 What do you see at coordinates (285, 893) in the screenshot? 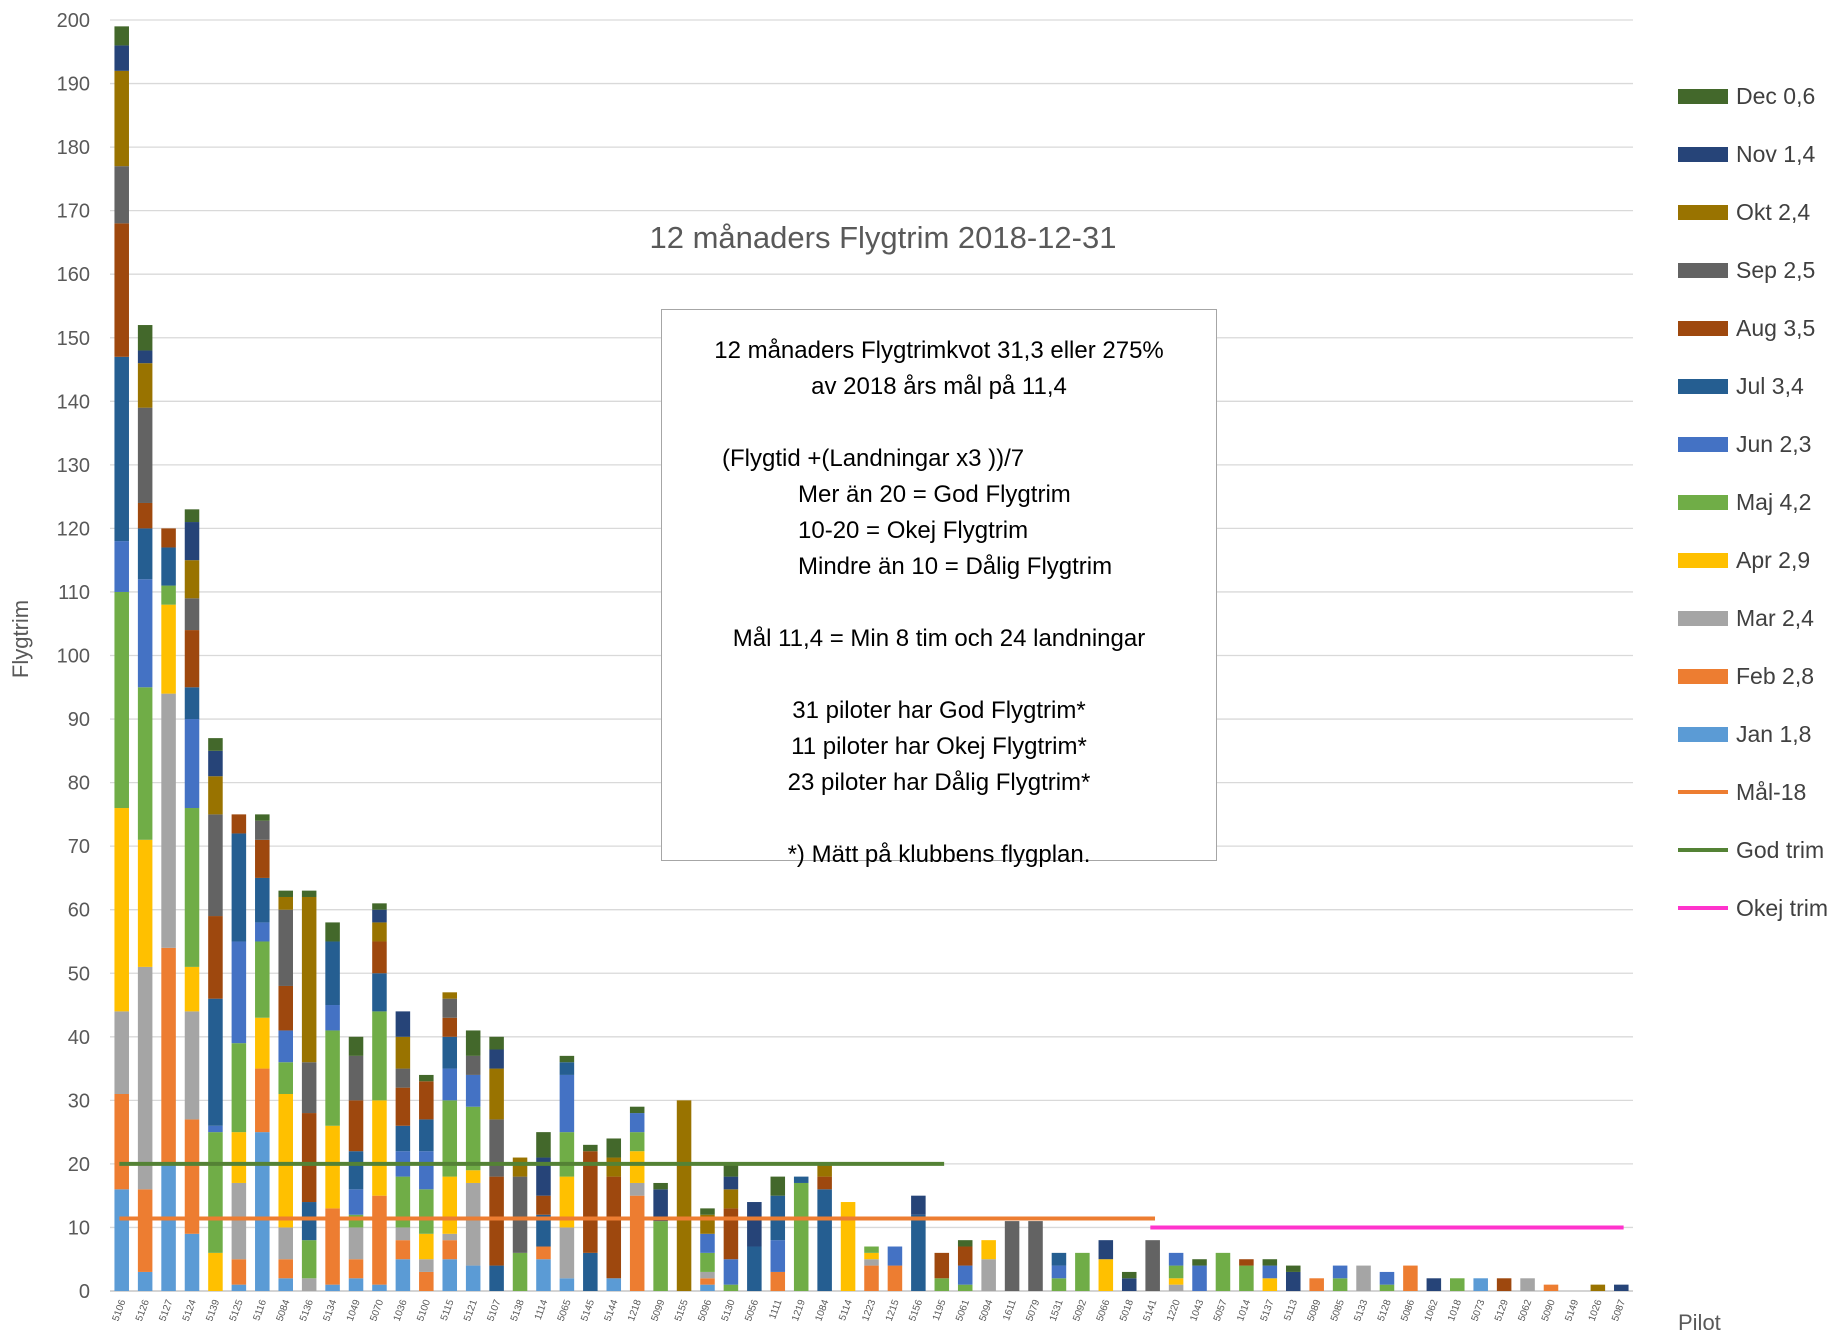
I see `bar-segment-5084-dec` at bounding box center [285, 893].